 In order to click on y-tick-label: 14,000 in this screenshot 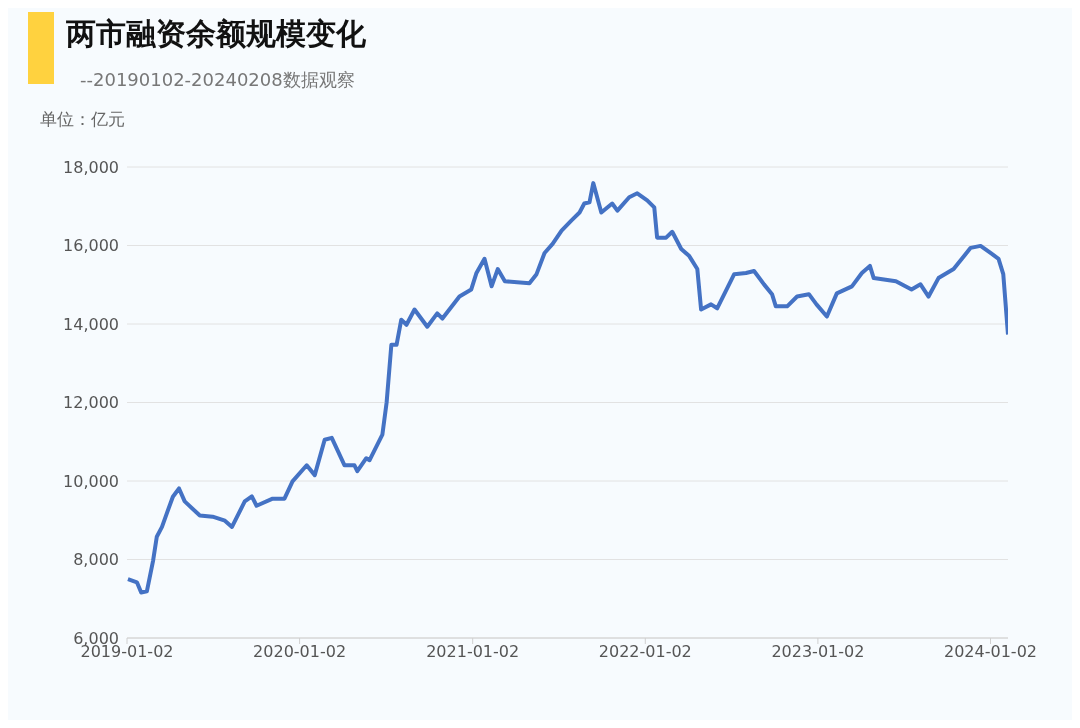, I will do `click(91, 324)`.